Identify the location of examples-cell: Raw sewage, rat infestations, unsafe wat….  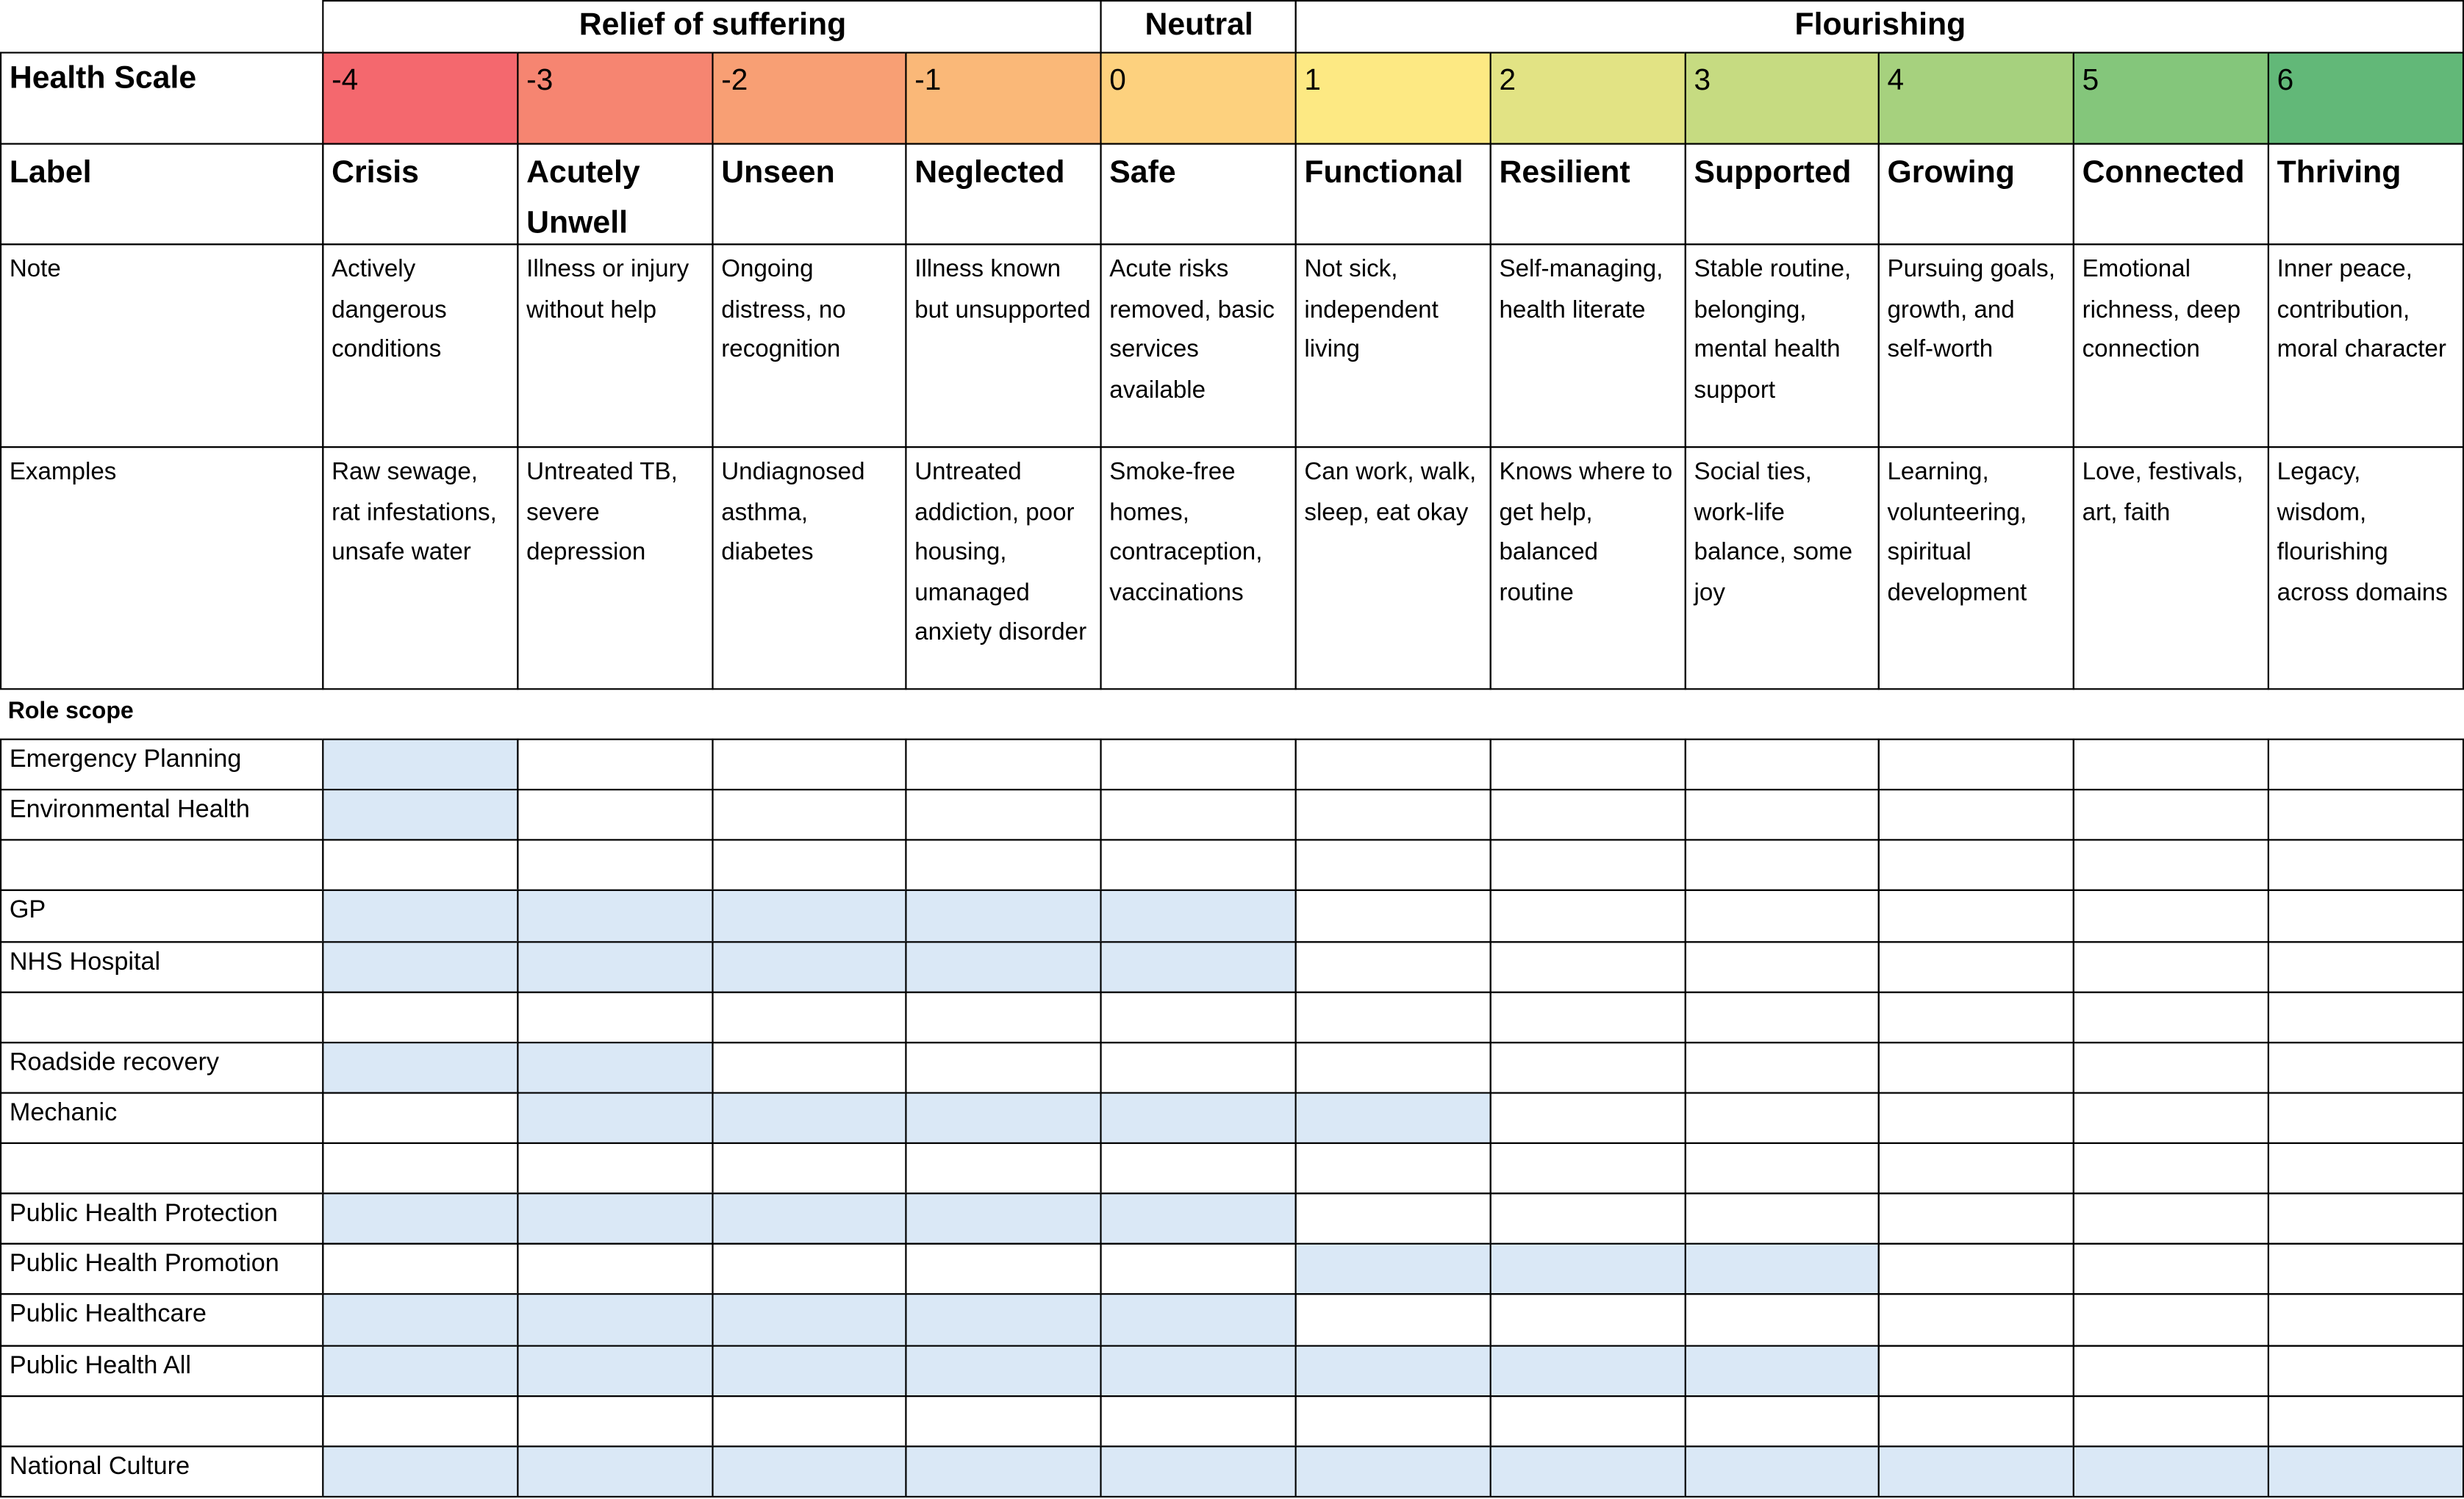
(420, 568).